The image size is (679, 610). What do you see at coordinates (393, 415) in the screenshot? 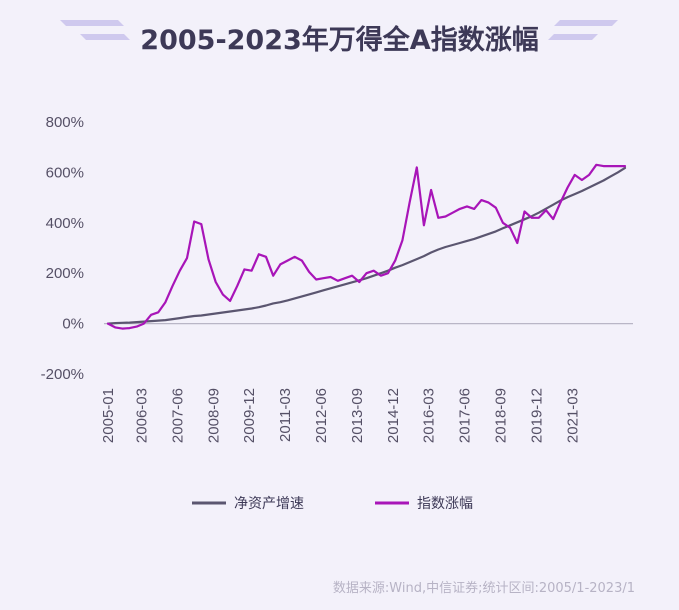
I see `x-tick-label: 2014-12` at bounding box center [393, 415].